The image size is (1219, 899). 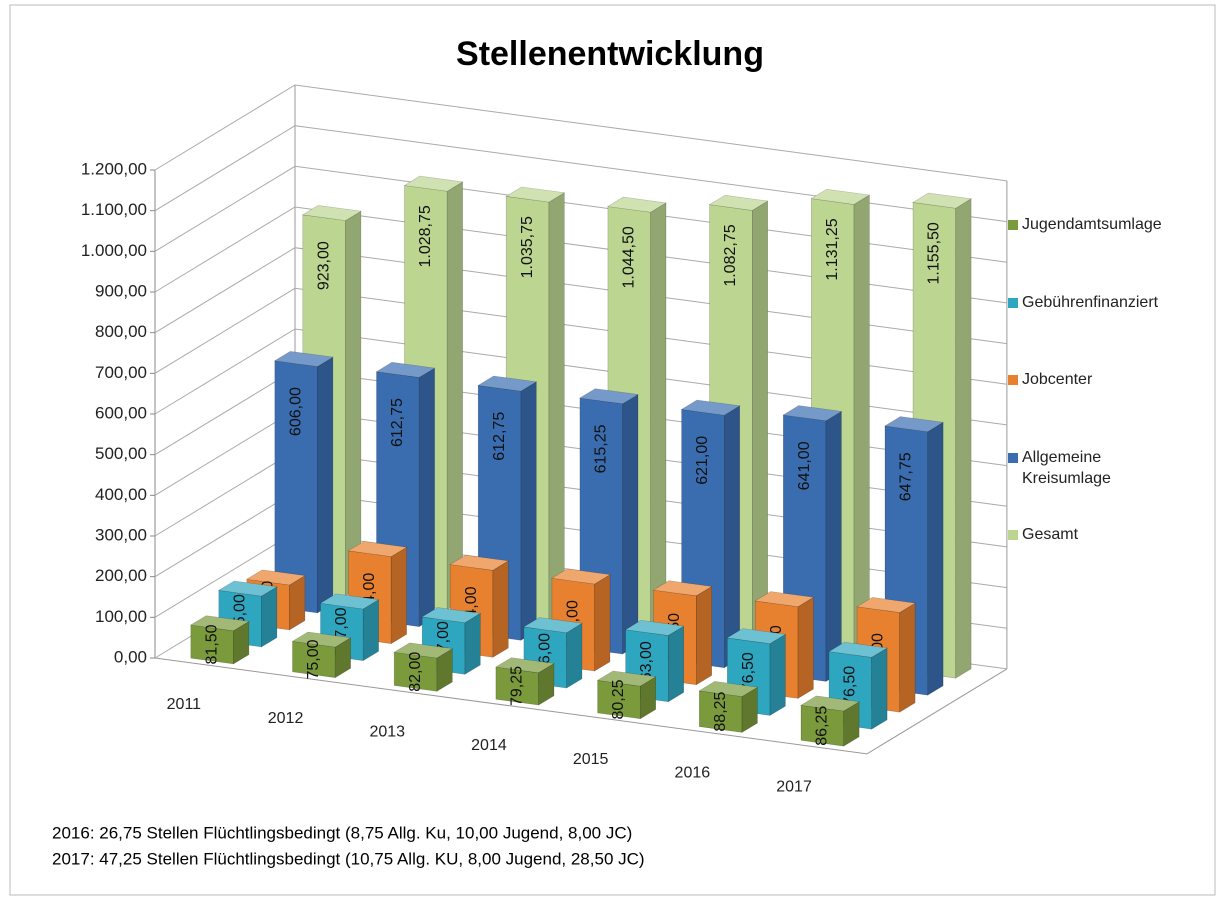 I want to click on value-label: 606,00, so click(x=295, y=411).